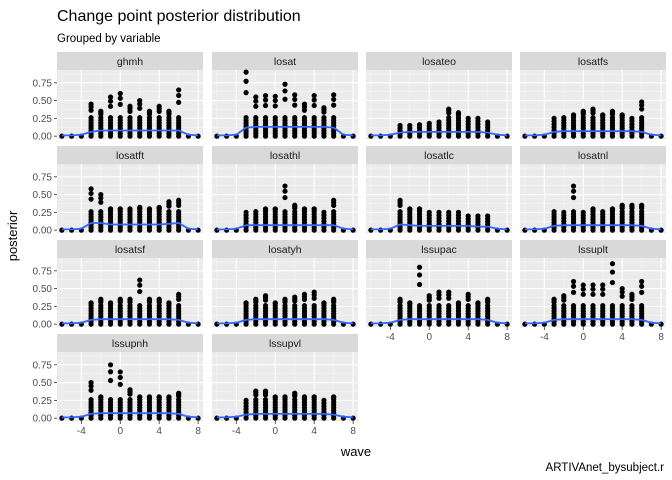 This screenshot has width=672, height=480. What do you see at coordinates (12, 235) in the screenshot?
I see `y-axis-label: posterior` at bounding box center [12, 235].